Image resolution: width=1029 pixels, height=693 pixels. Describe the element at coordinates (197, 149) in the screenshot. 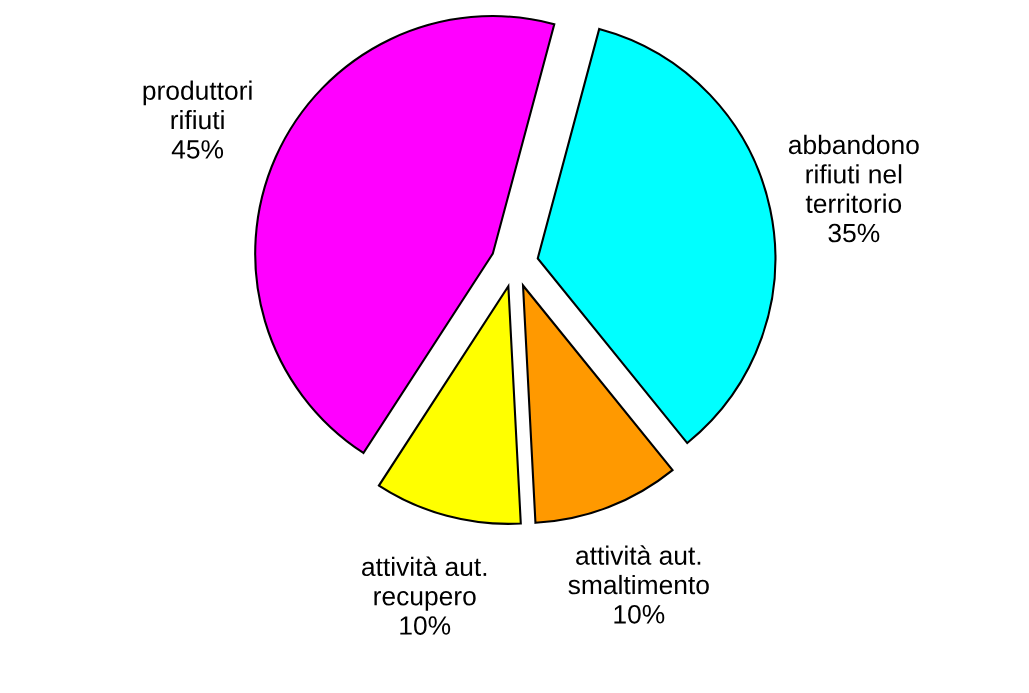

I see `data-label: 45%` at that location.